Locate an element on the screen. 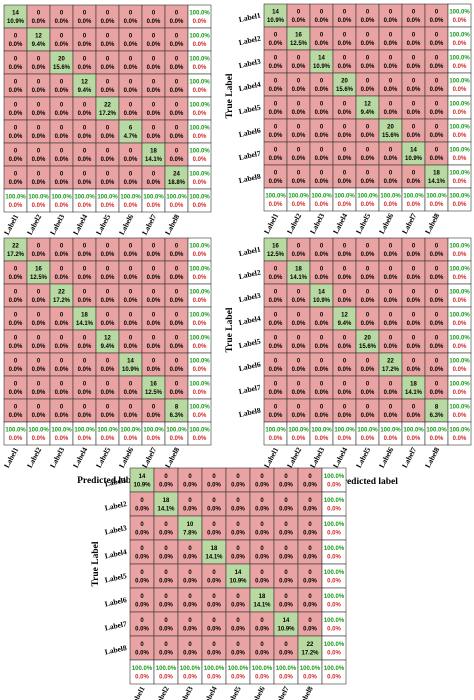  cell-count-label: 18 is located at coordinates (262, 597).